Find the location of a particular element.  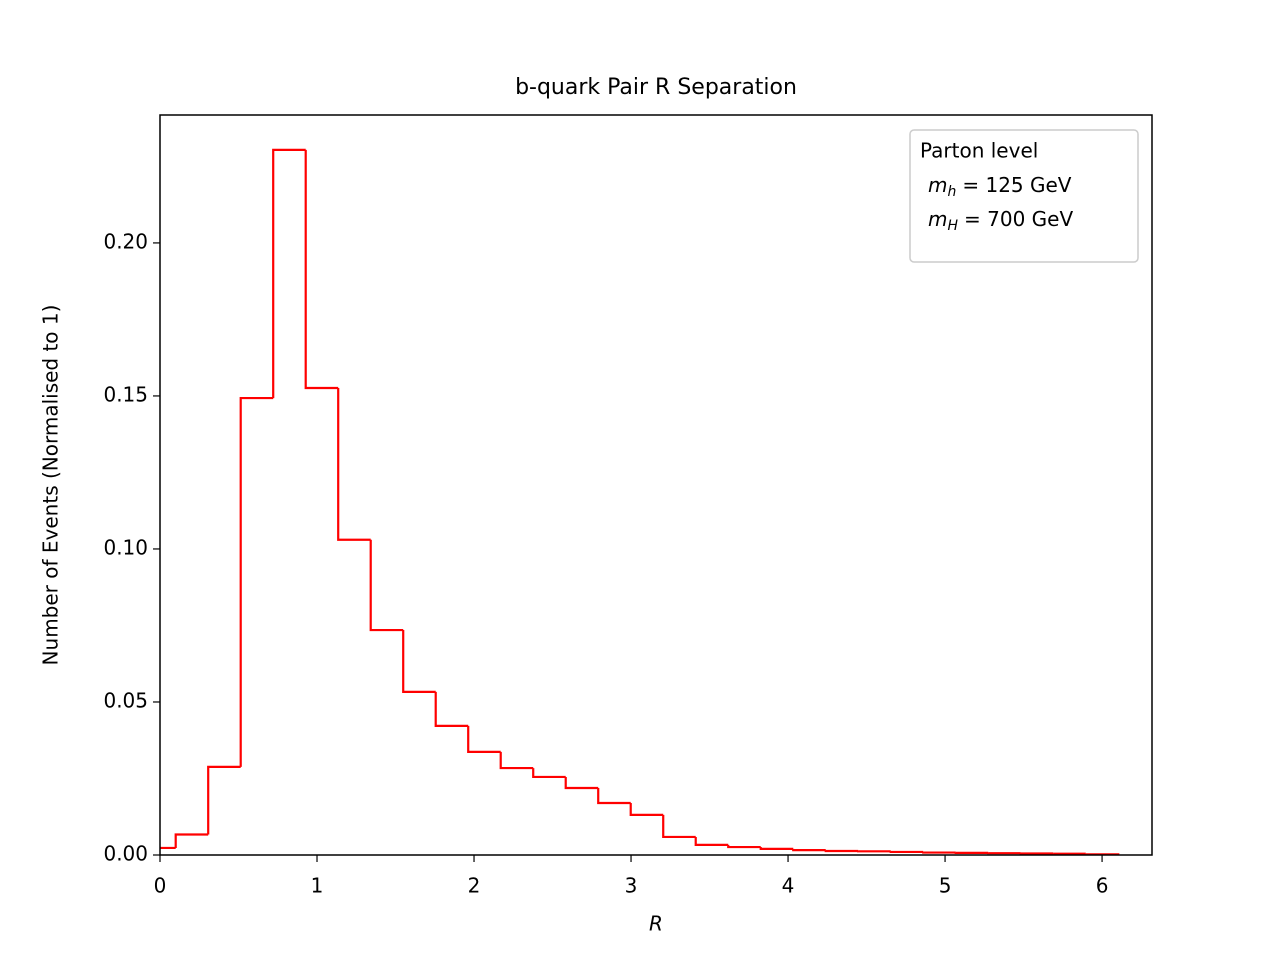

chart-title: b-quark Pair R Separation is located at coordinates (656, 87).